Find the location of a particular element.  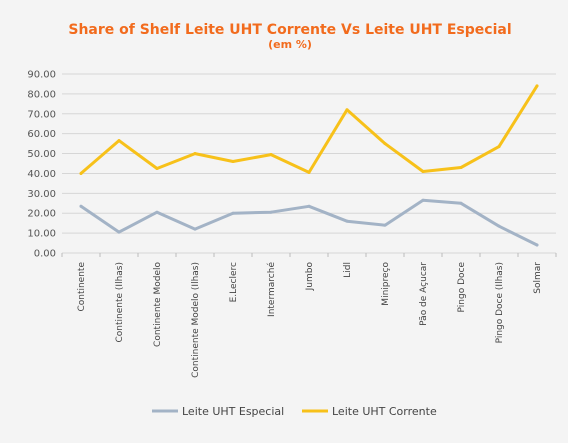

x-tick-label: Lidl is located at coordinates (348, 270).